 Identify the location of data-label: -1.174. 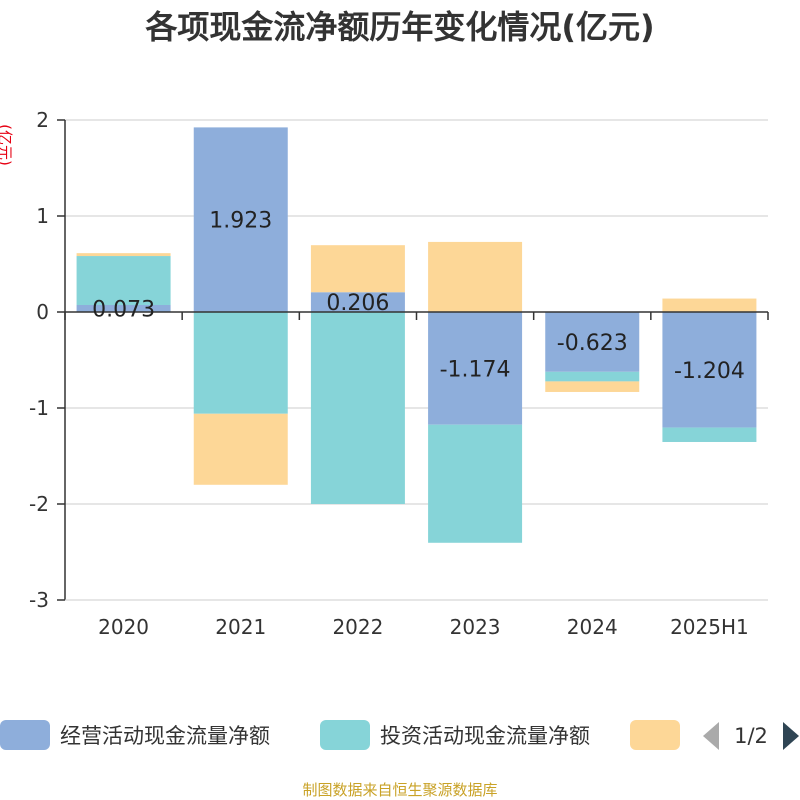
(475, 369).